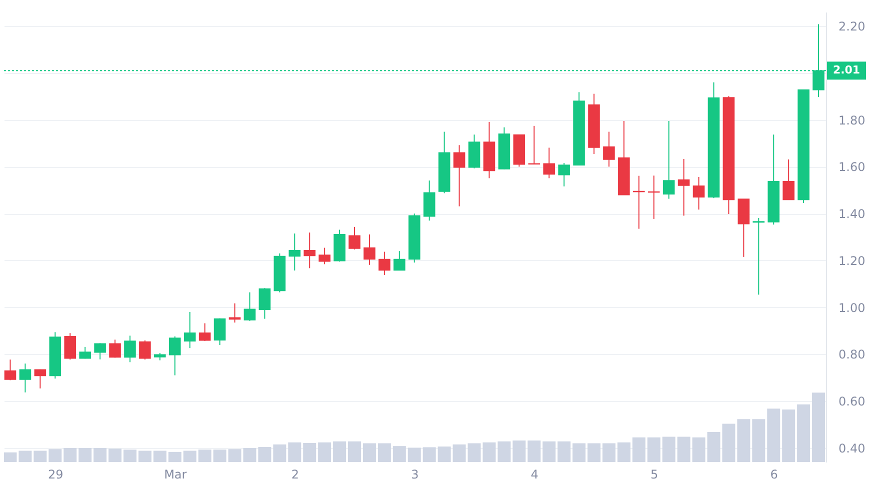  I want to click on y-tick-label: 2.20, so click(852, 27).